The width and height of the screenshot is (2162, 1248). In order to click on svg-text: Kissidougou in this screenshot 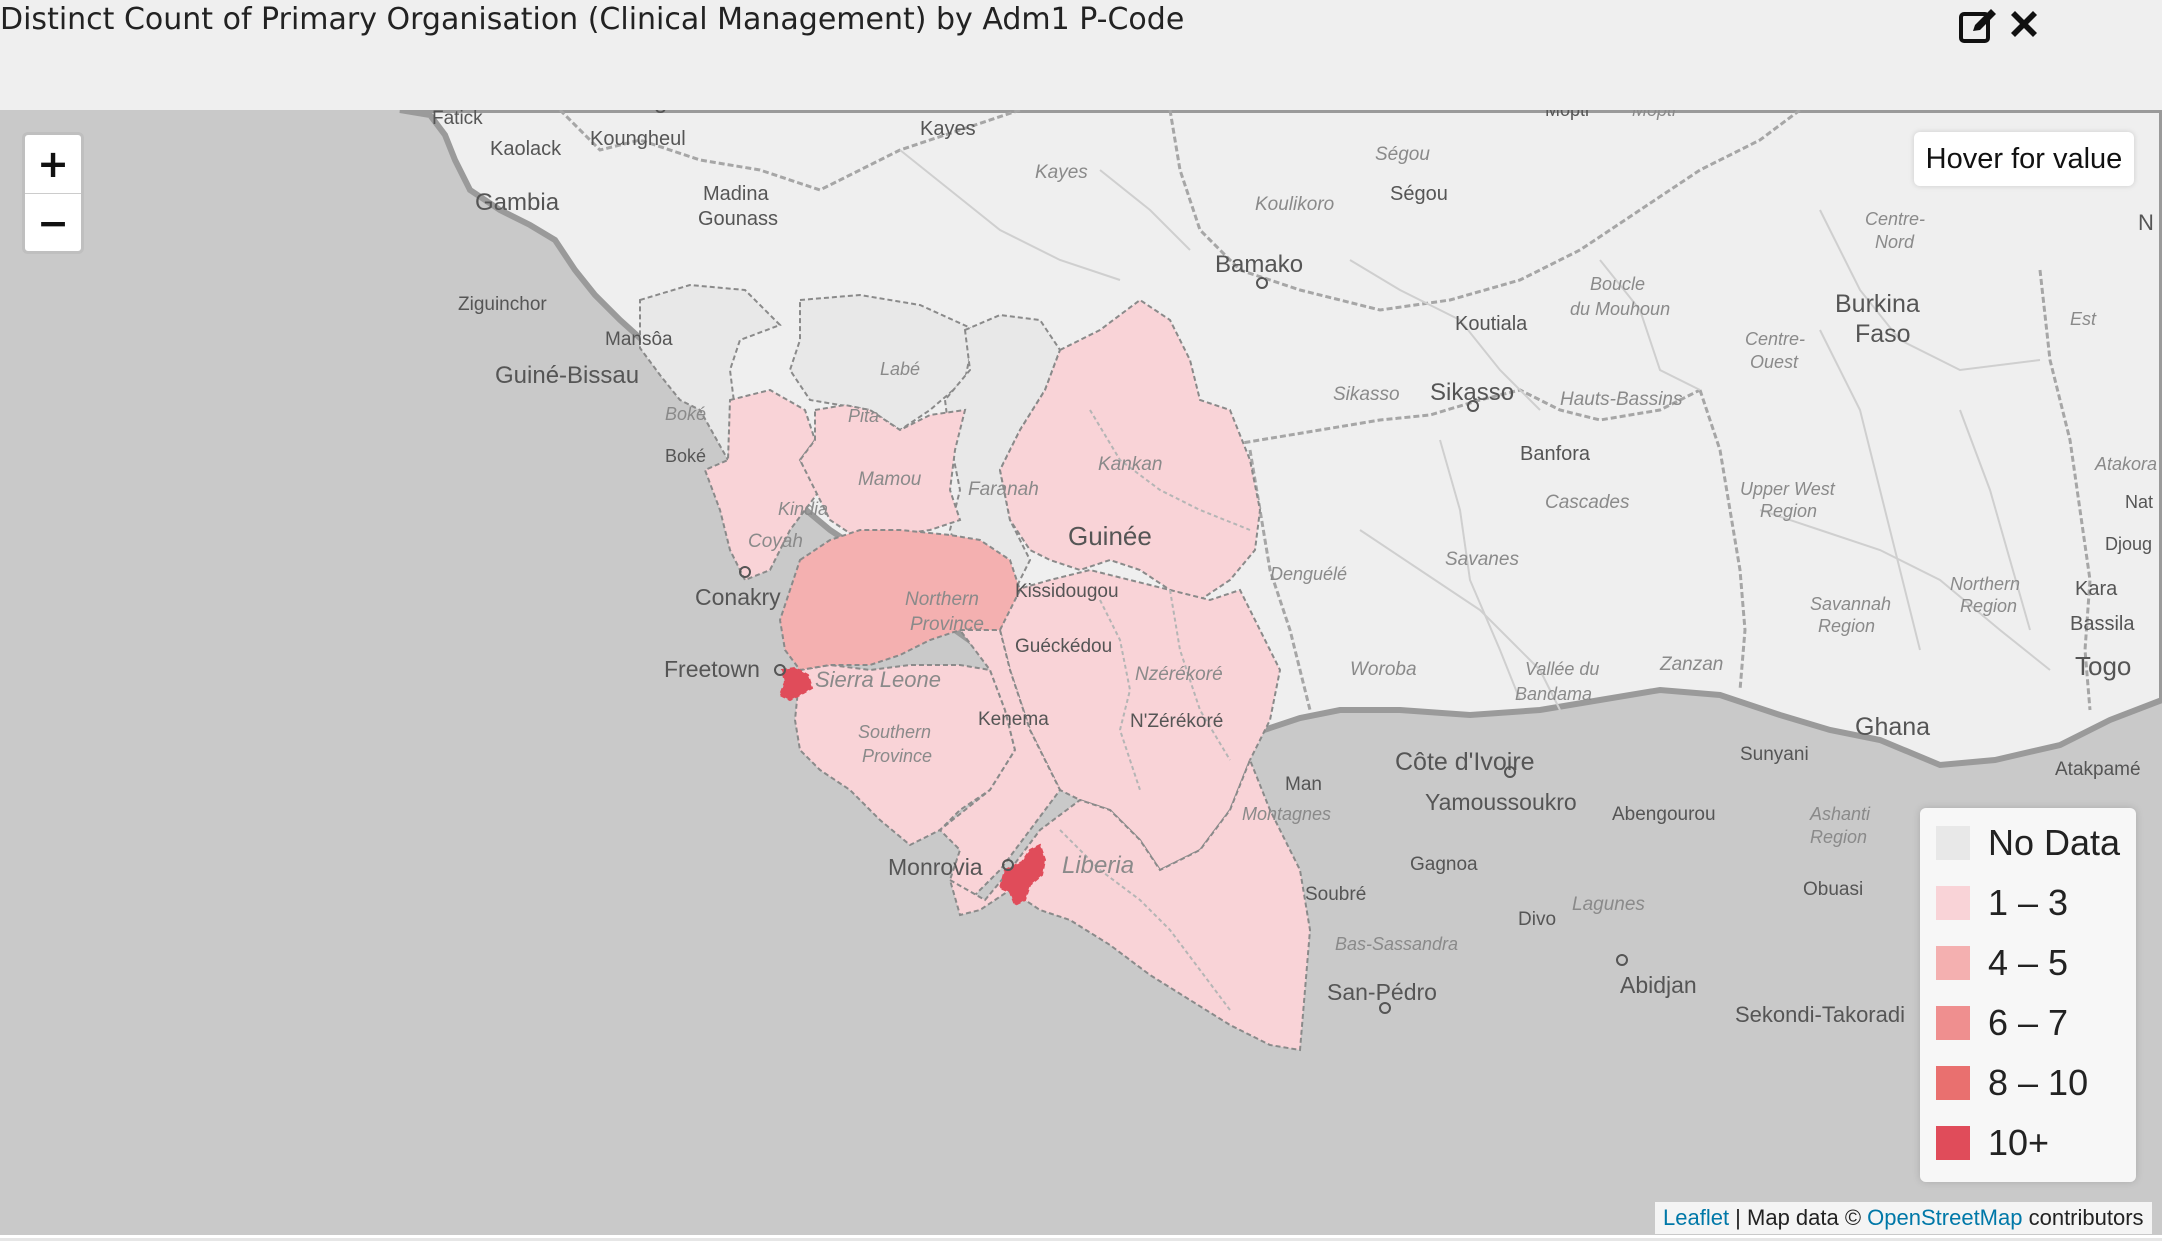, I will do `click(1067, 591)`.